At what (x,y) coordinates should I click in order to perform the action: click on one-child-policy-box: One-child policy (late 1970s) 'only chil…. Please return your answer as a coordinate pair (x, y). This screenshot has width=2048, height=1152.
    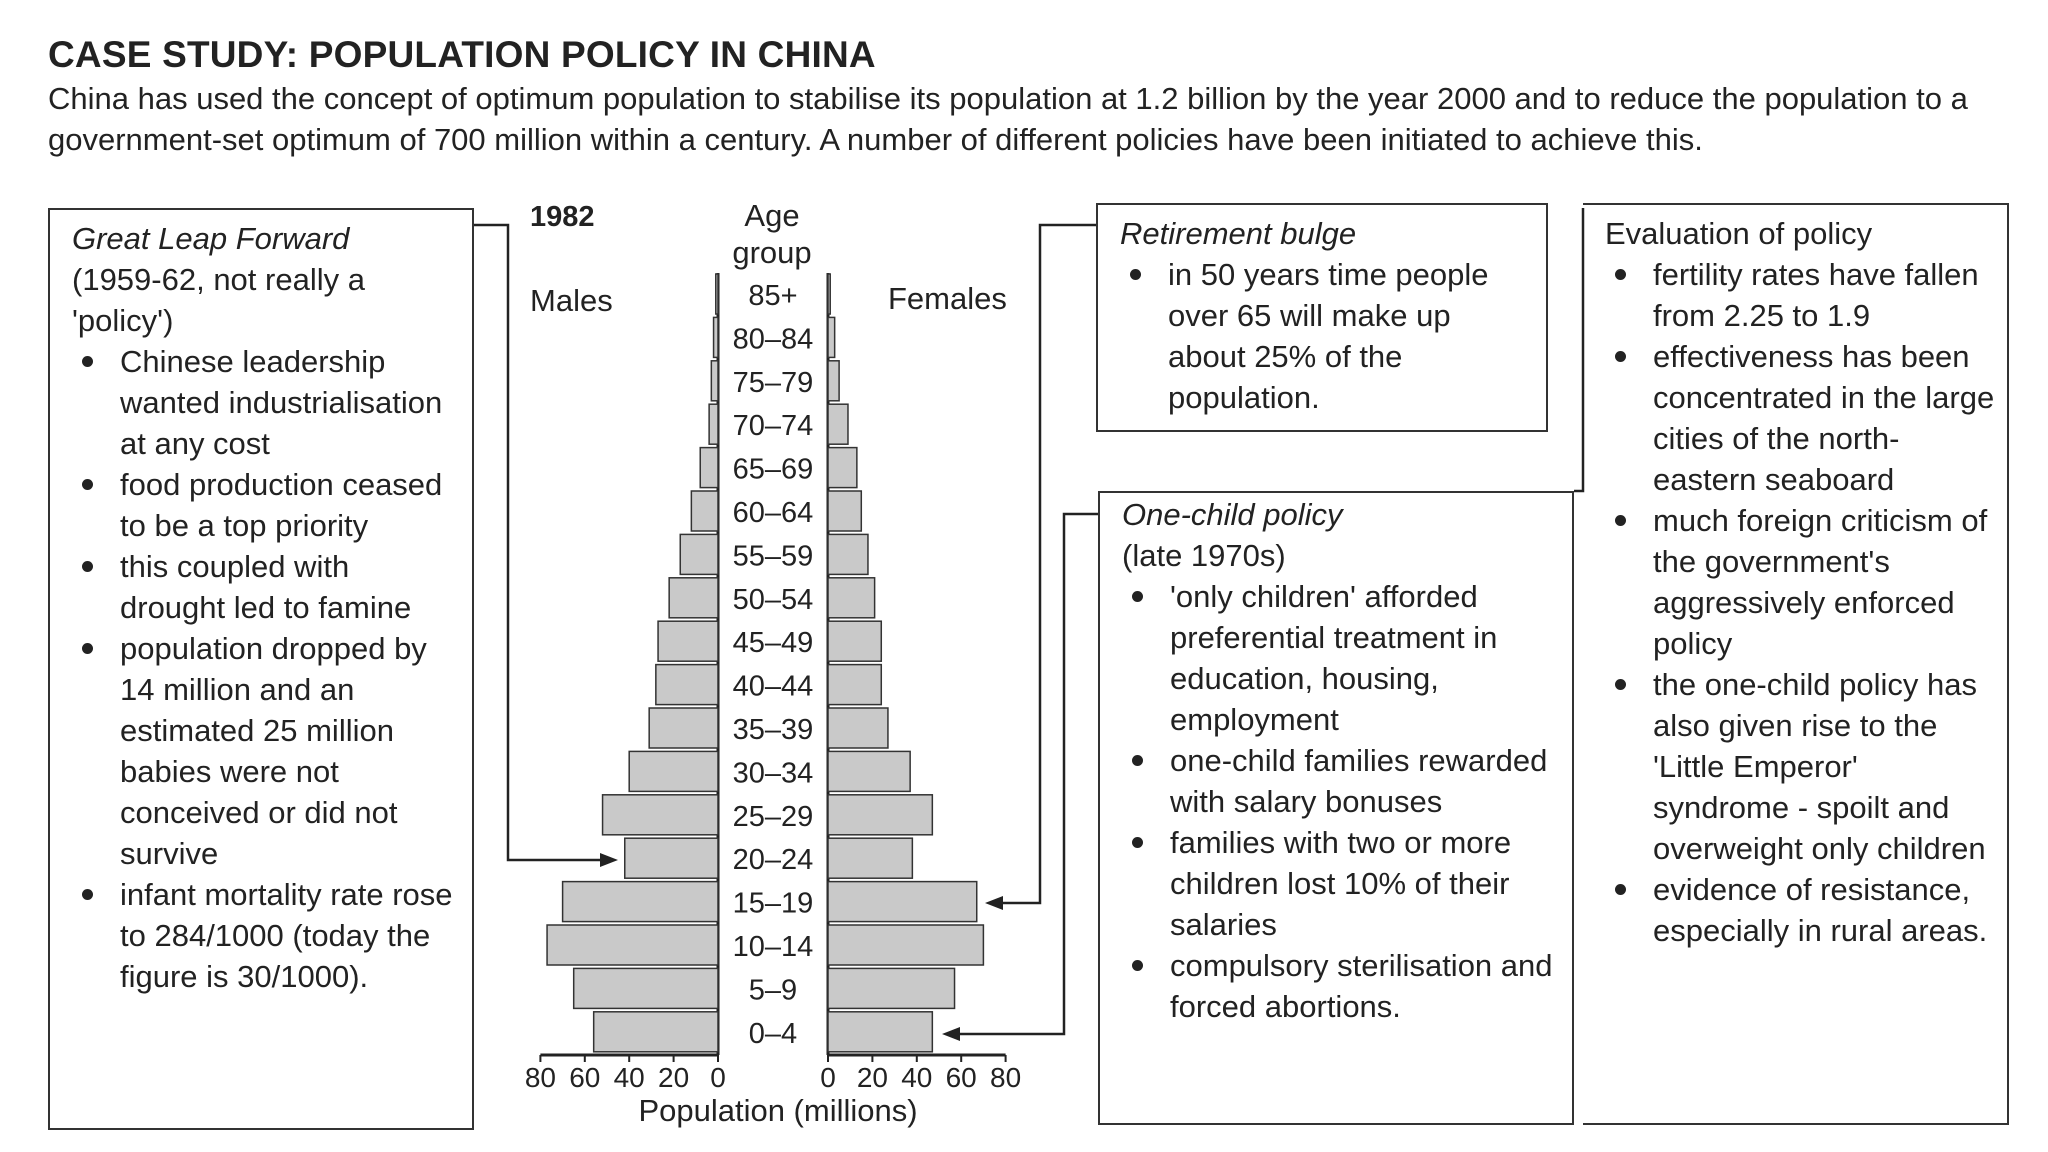
    Looking at the image, I should click on (1336, 808).